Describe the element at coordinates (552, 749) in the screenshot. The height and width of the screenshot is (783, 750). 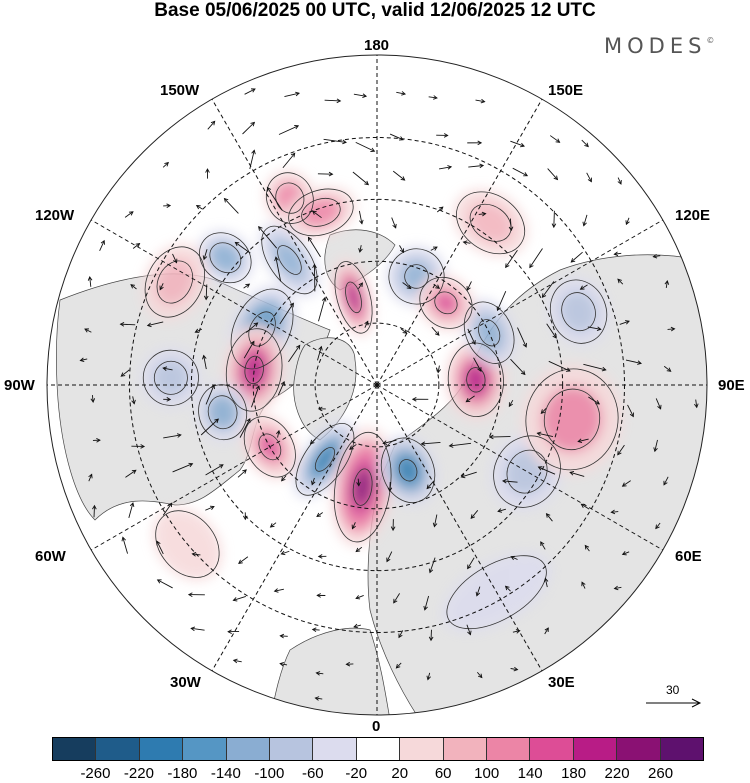
I see `colorbar-swatch` at that location.